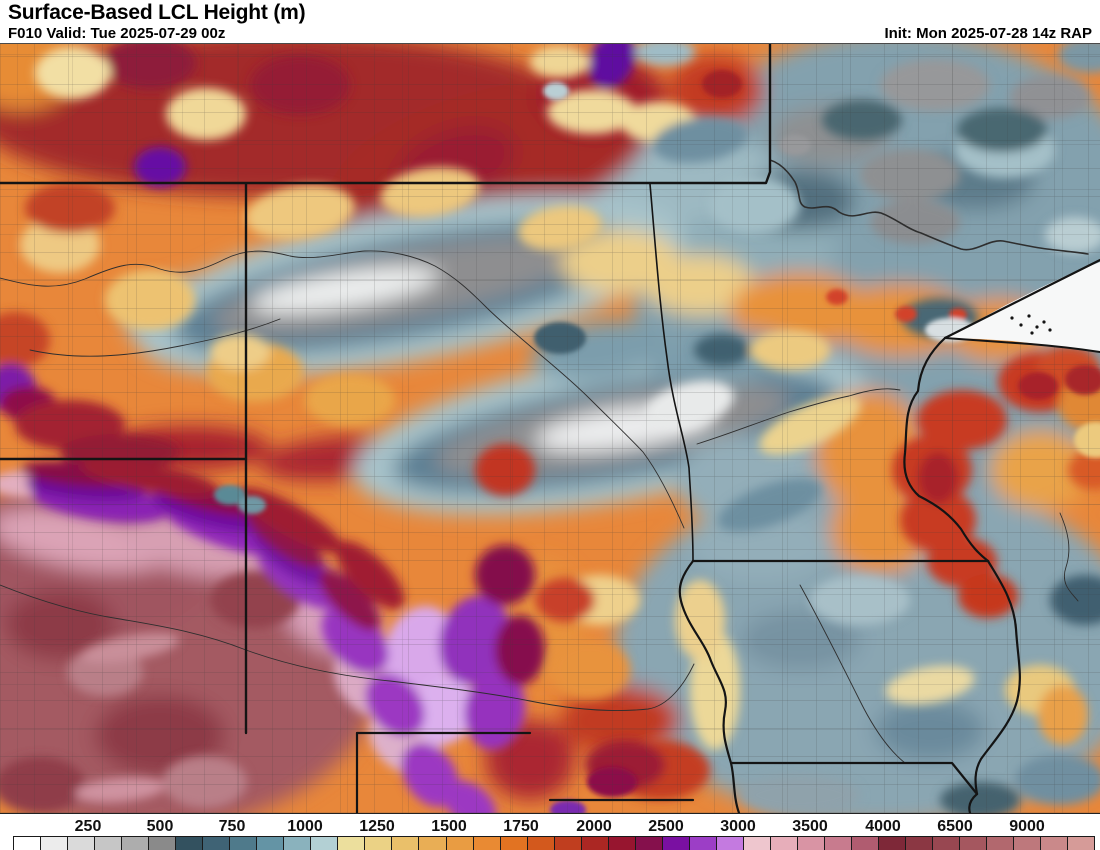 The height and width of the screenshot is (850, 1100). I want to click on page-title: Surface-Based LCL Height (m), so click(157, 12).